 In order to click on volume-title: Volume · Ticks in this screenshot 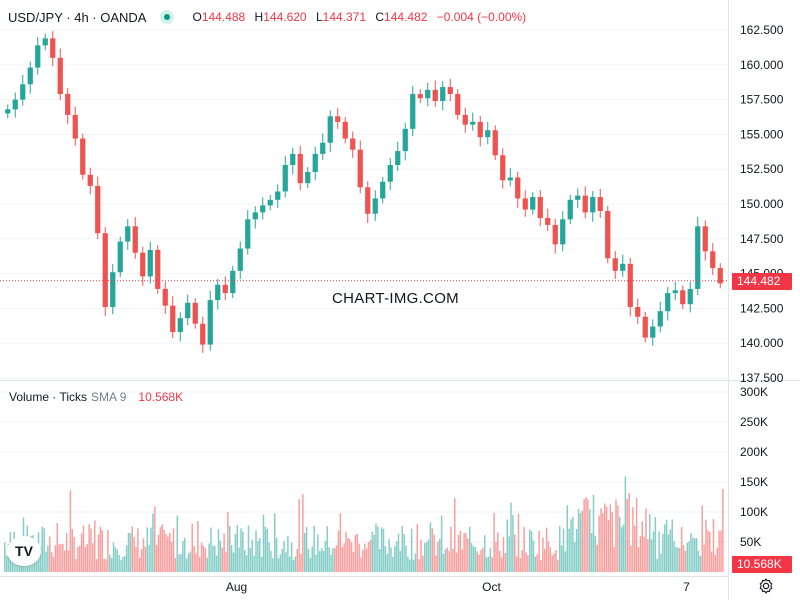, I will do `click(48, 397)`.